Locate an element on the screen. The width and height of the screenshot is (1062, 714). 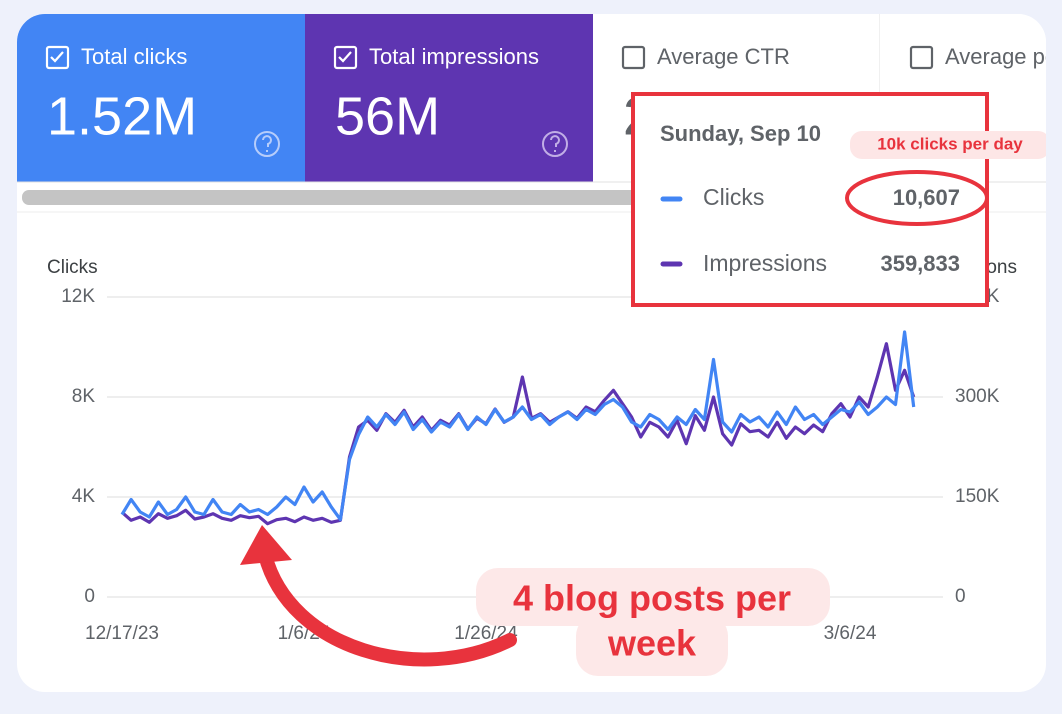
x-tick-label: 3/6/24 is located at coordinates (850, 633).